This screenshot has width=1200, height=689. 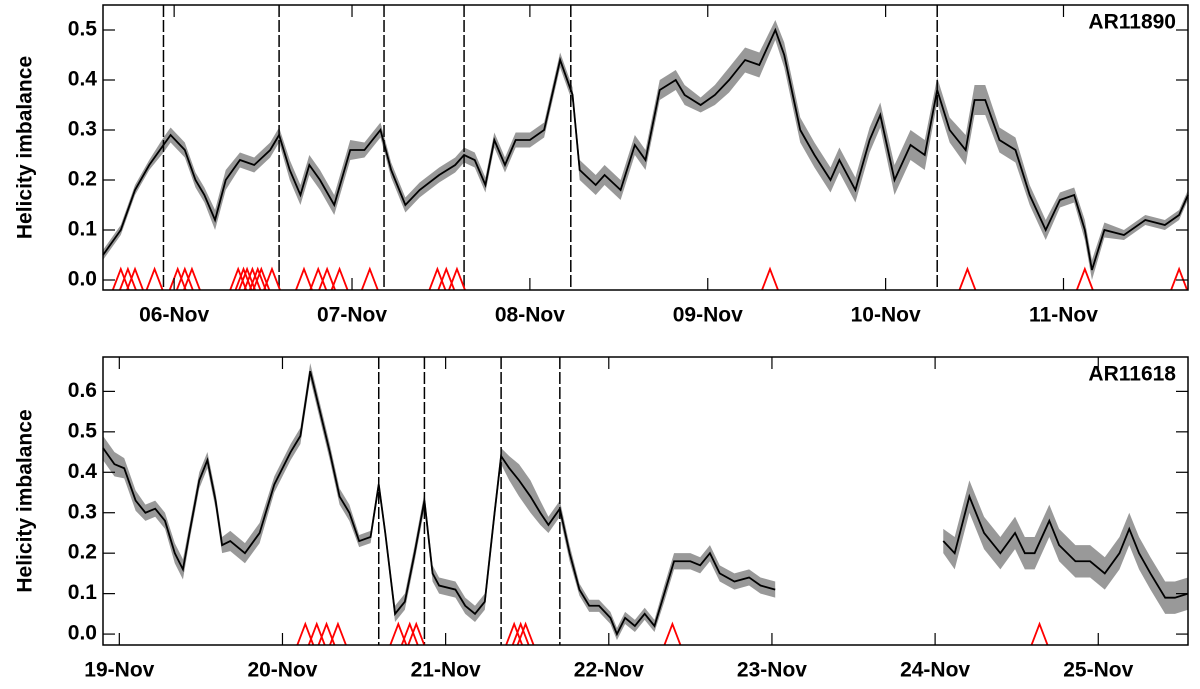 I want to click on x-tick-label: 23-Nov, so click(x=772, y=670).